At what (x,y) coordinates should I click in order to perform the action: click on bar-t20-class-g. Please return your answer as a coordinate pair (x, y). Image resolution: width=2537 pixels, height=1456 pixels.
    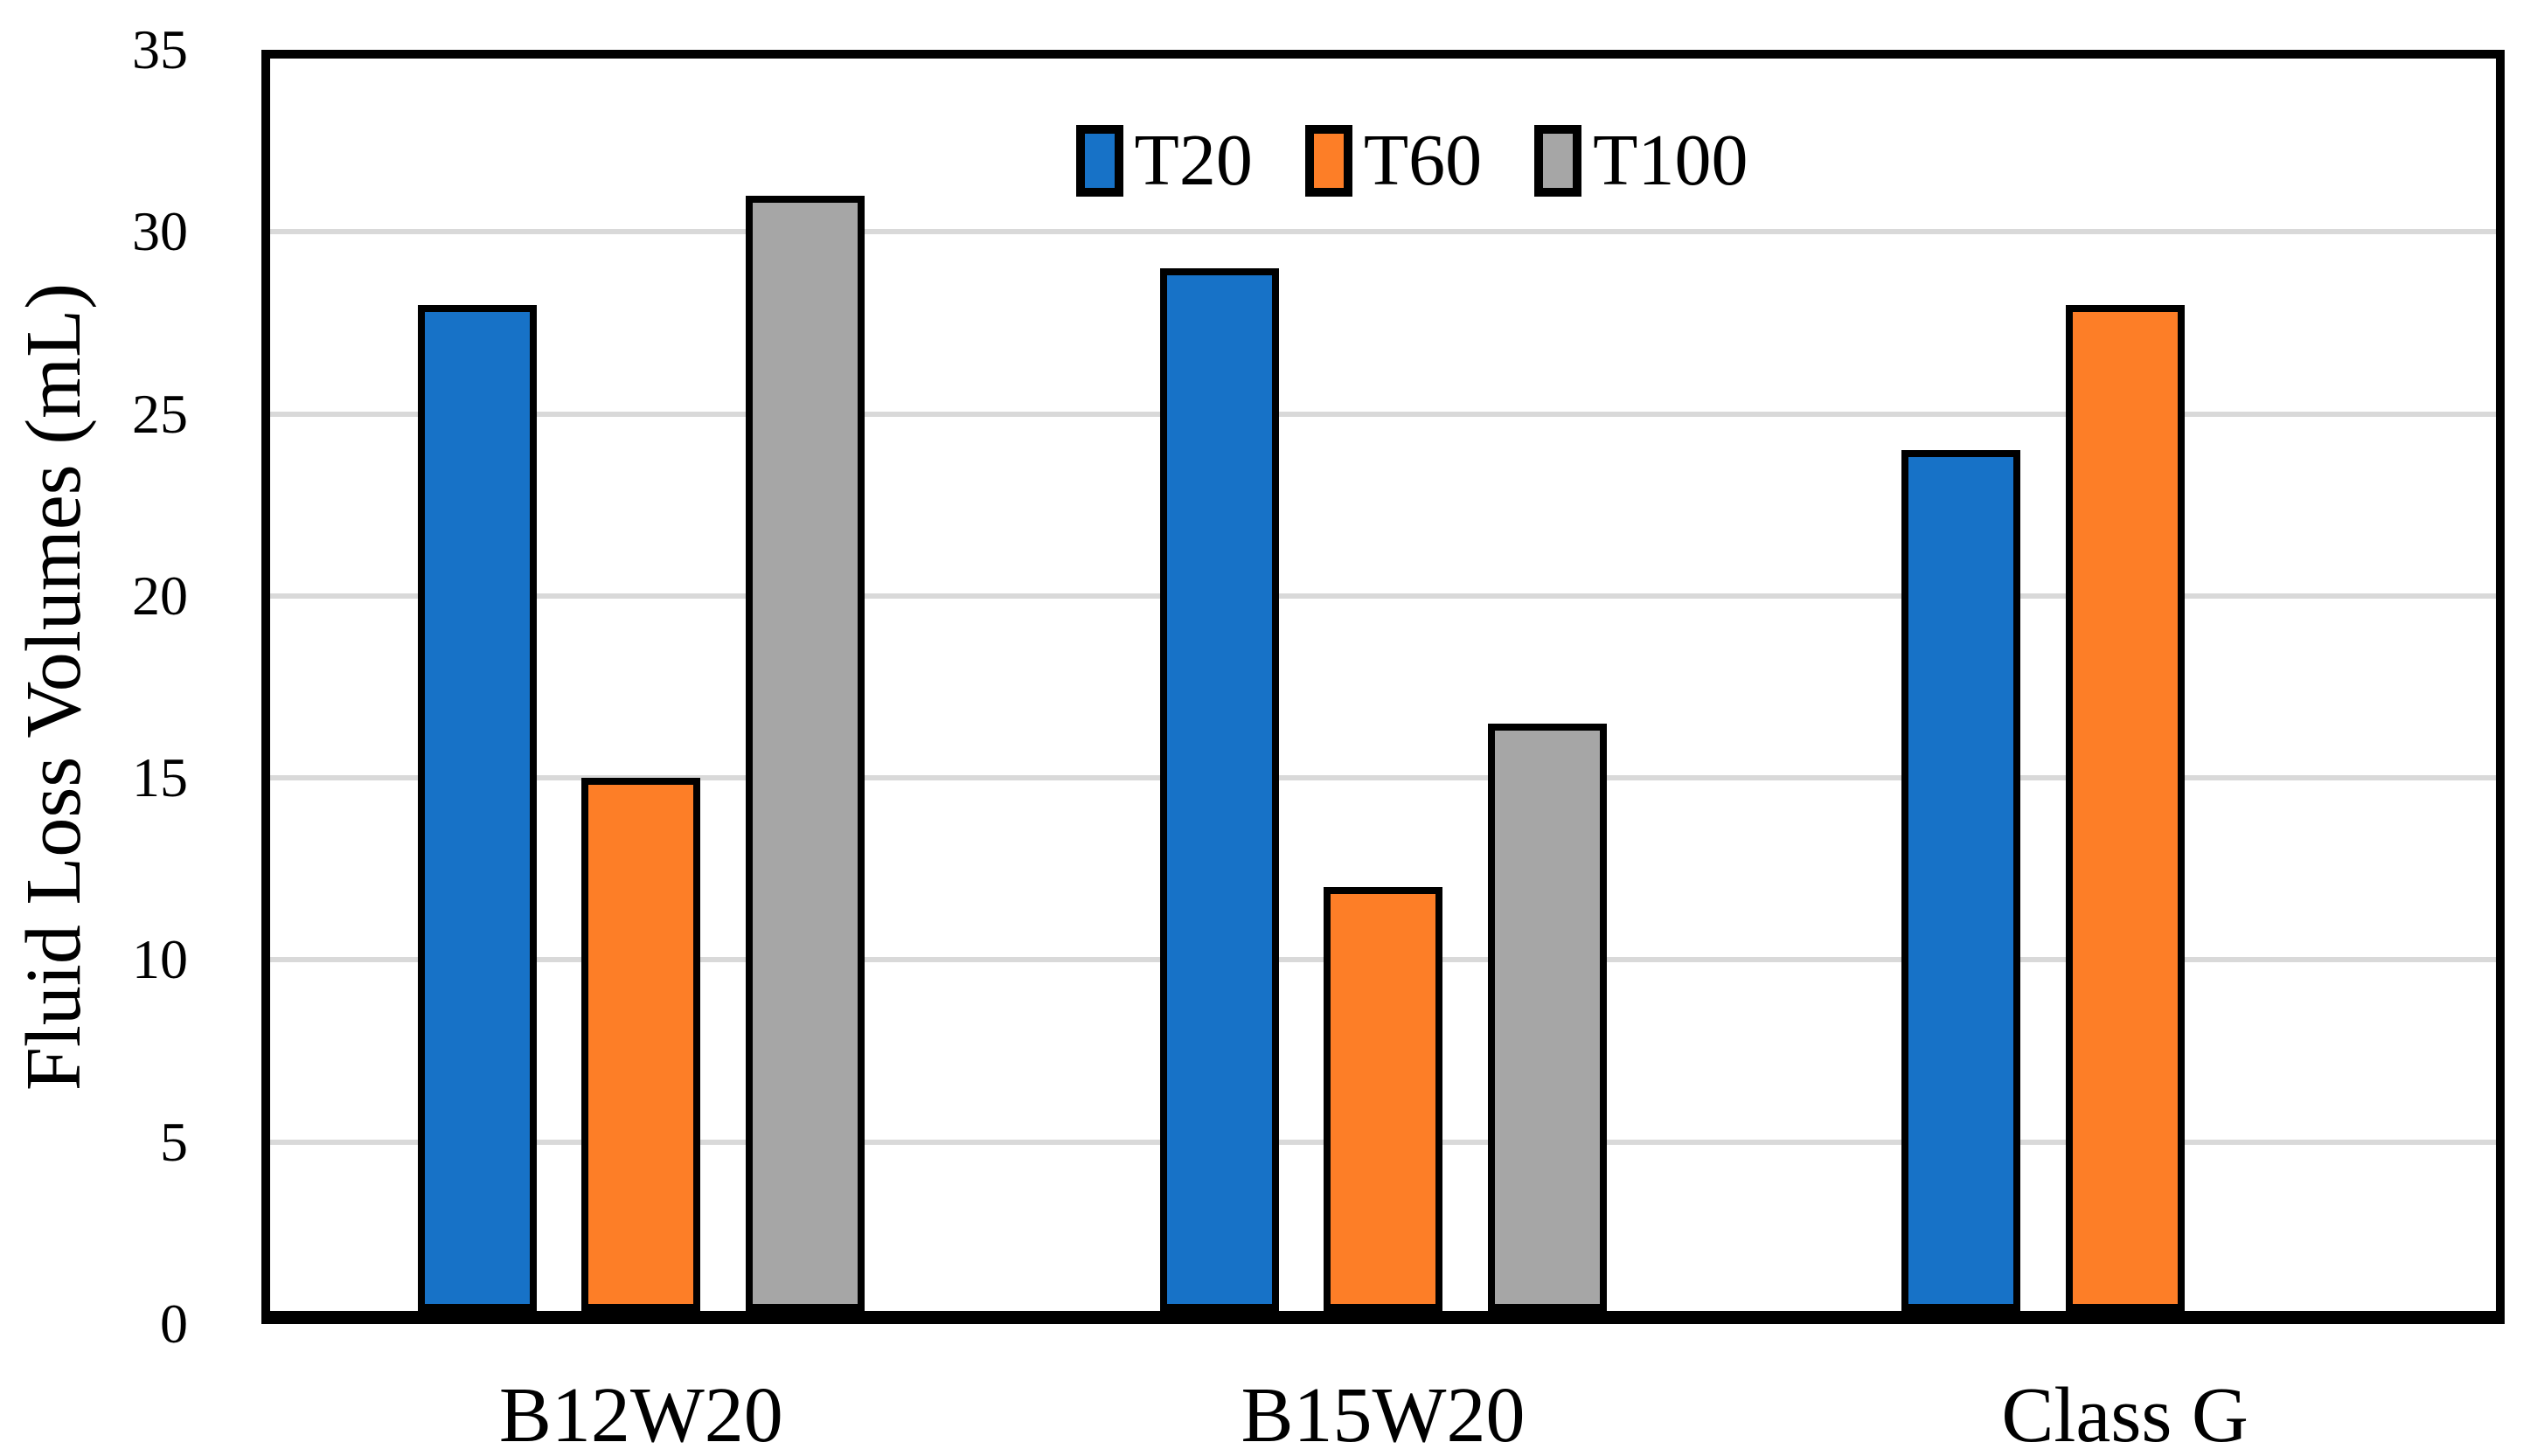
    Looking at the image, I should click on (1961, 880).